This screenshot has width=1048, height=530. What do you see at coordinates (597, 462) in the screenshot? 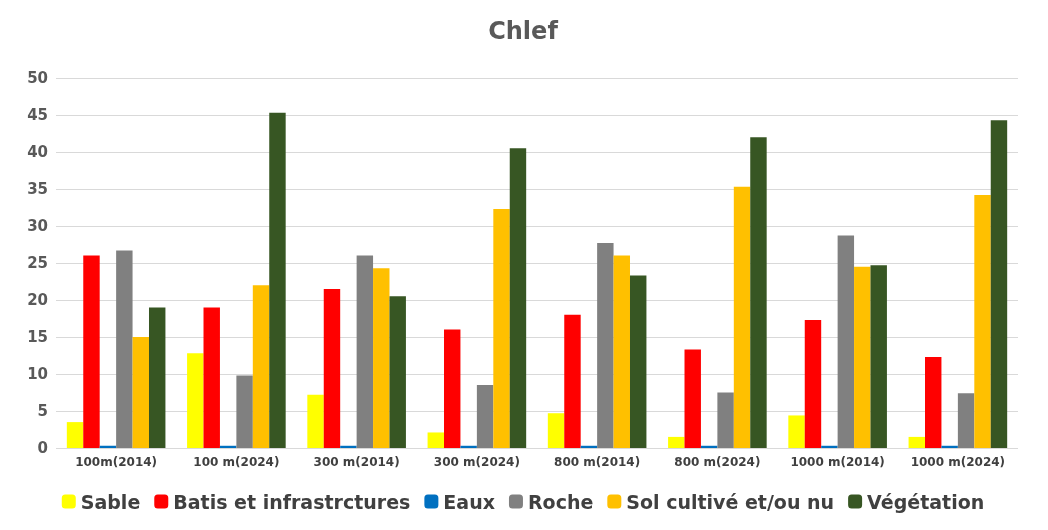
I see `x-tick-label: 800 m(2014)` at bounding box center [597, 462].